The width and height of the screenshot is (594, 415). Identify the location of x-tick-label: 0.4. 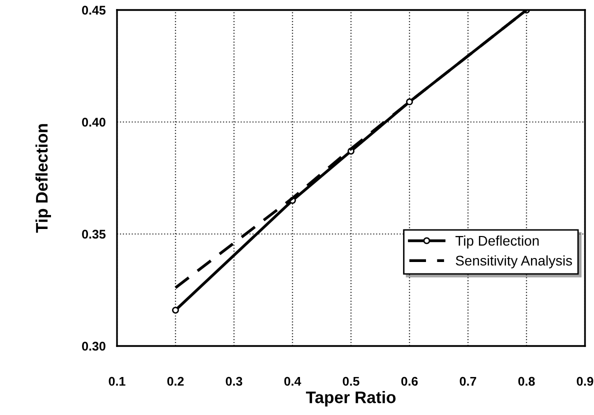
(293, 381).